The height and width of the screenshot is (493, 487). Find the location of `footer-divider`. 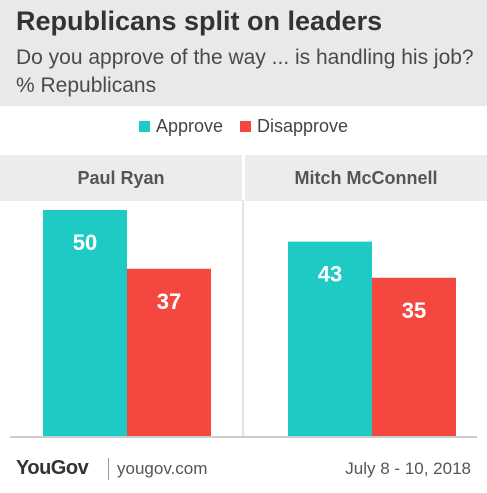

footer-divider is located at coordinates (108, 469).